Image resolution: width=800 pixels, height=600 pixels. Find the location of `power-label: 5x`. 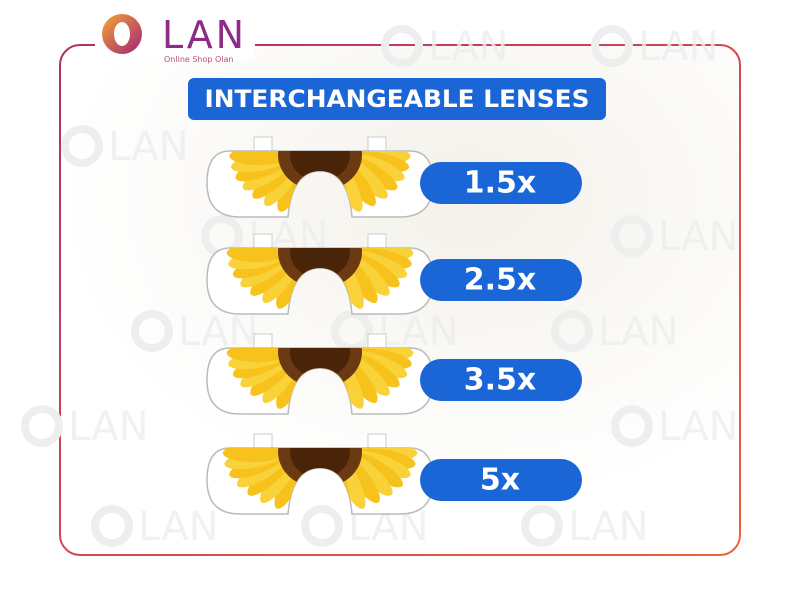

power-label: 5x is located at coordinates (500, 480).